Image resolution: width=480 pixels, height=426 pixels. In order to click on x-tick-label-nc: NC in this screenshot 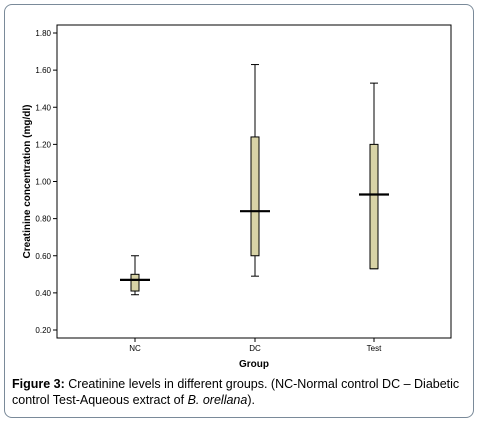, I will do `click(135, 348)`.